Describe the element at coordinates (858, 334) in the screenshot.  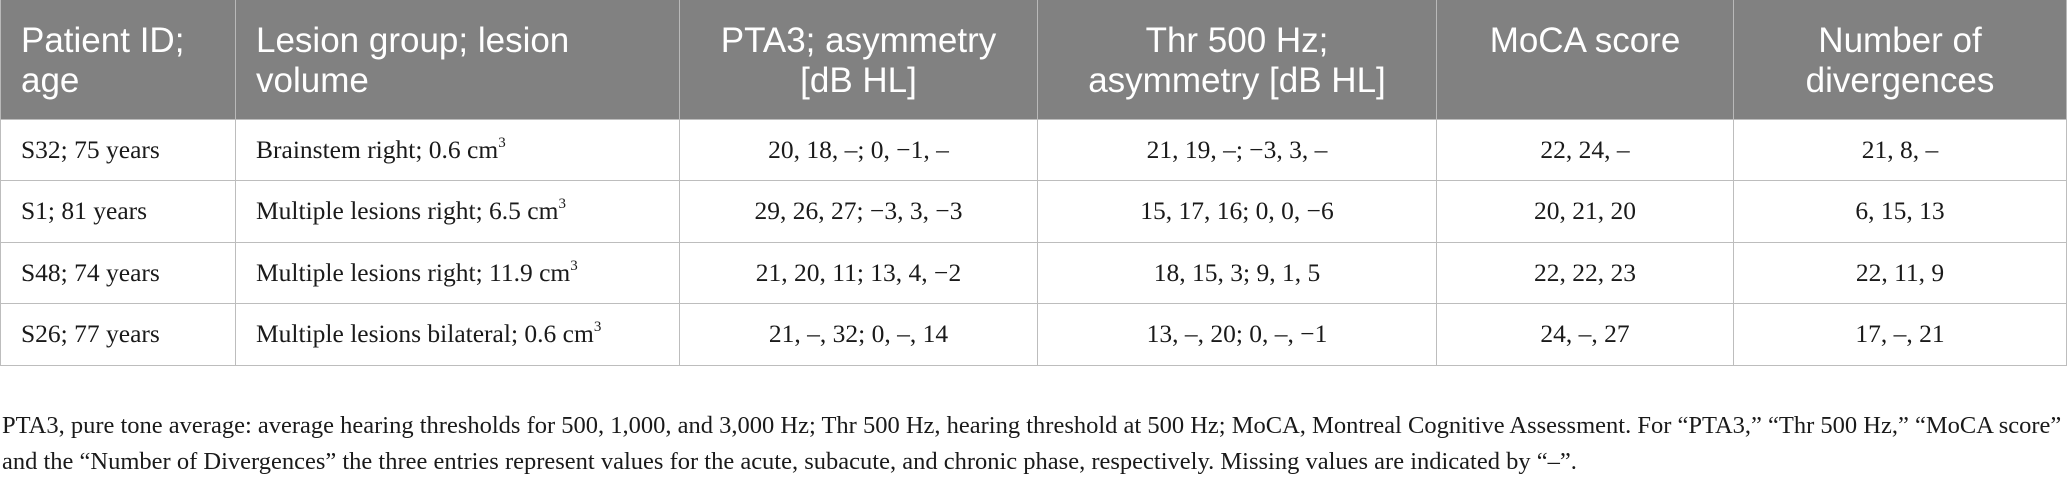
I see `cell-pta3: 21, –, 32; 0, –, 14` at that location.